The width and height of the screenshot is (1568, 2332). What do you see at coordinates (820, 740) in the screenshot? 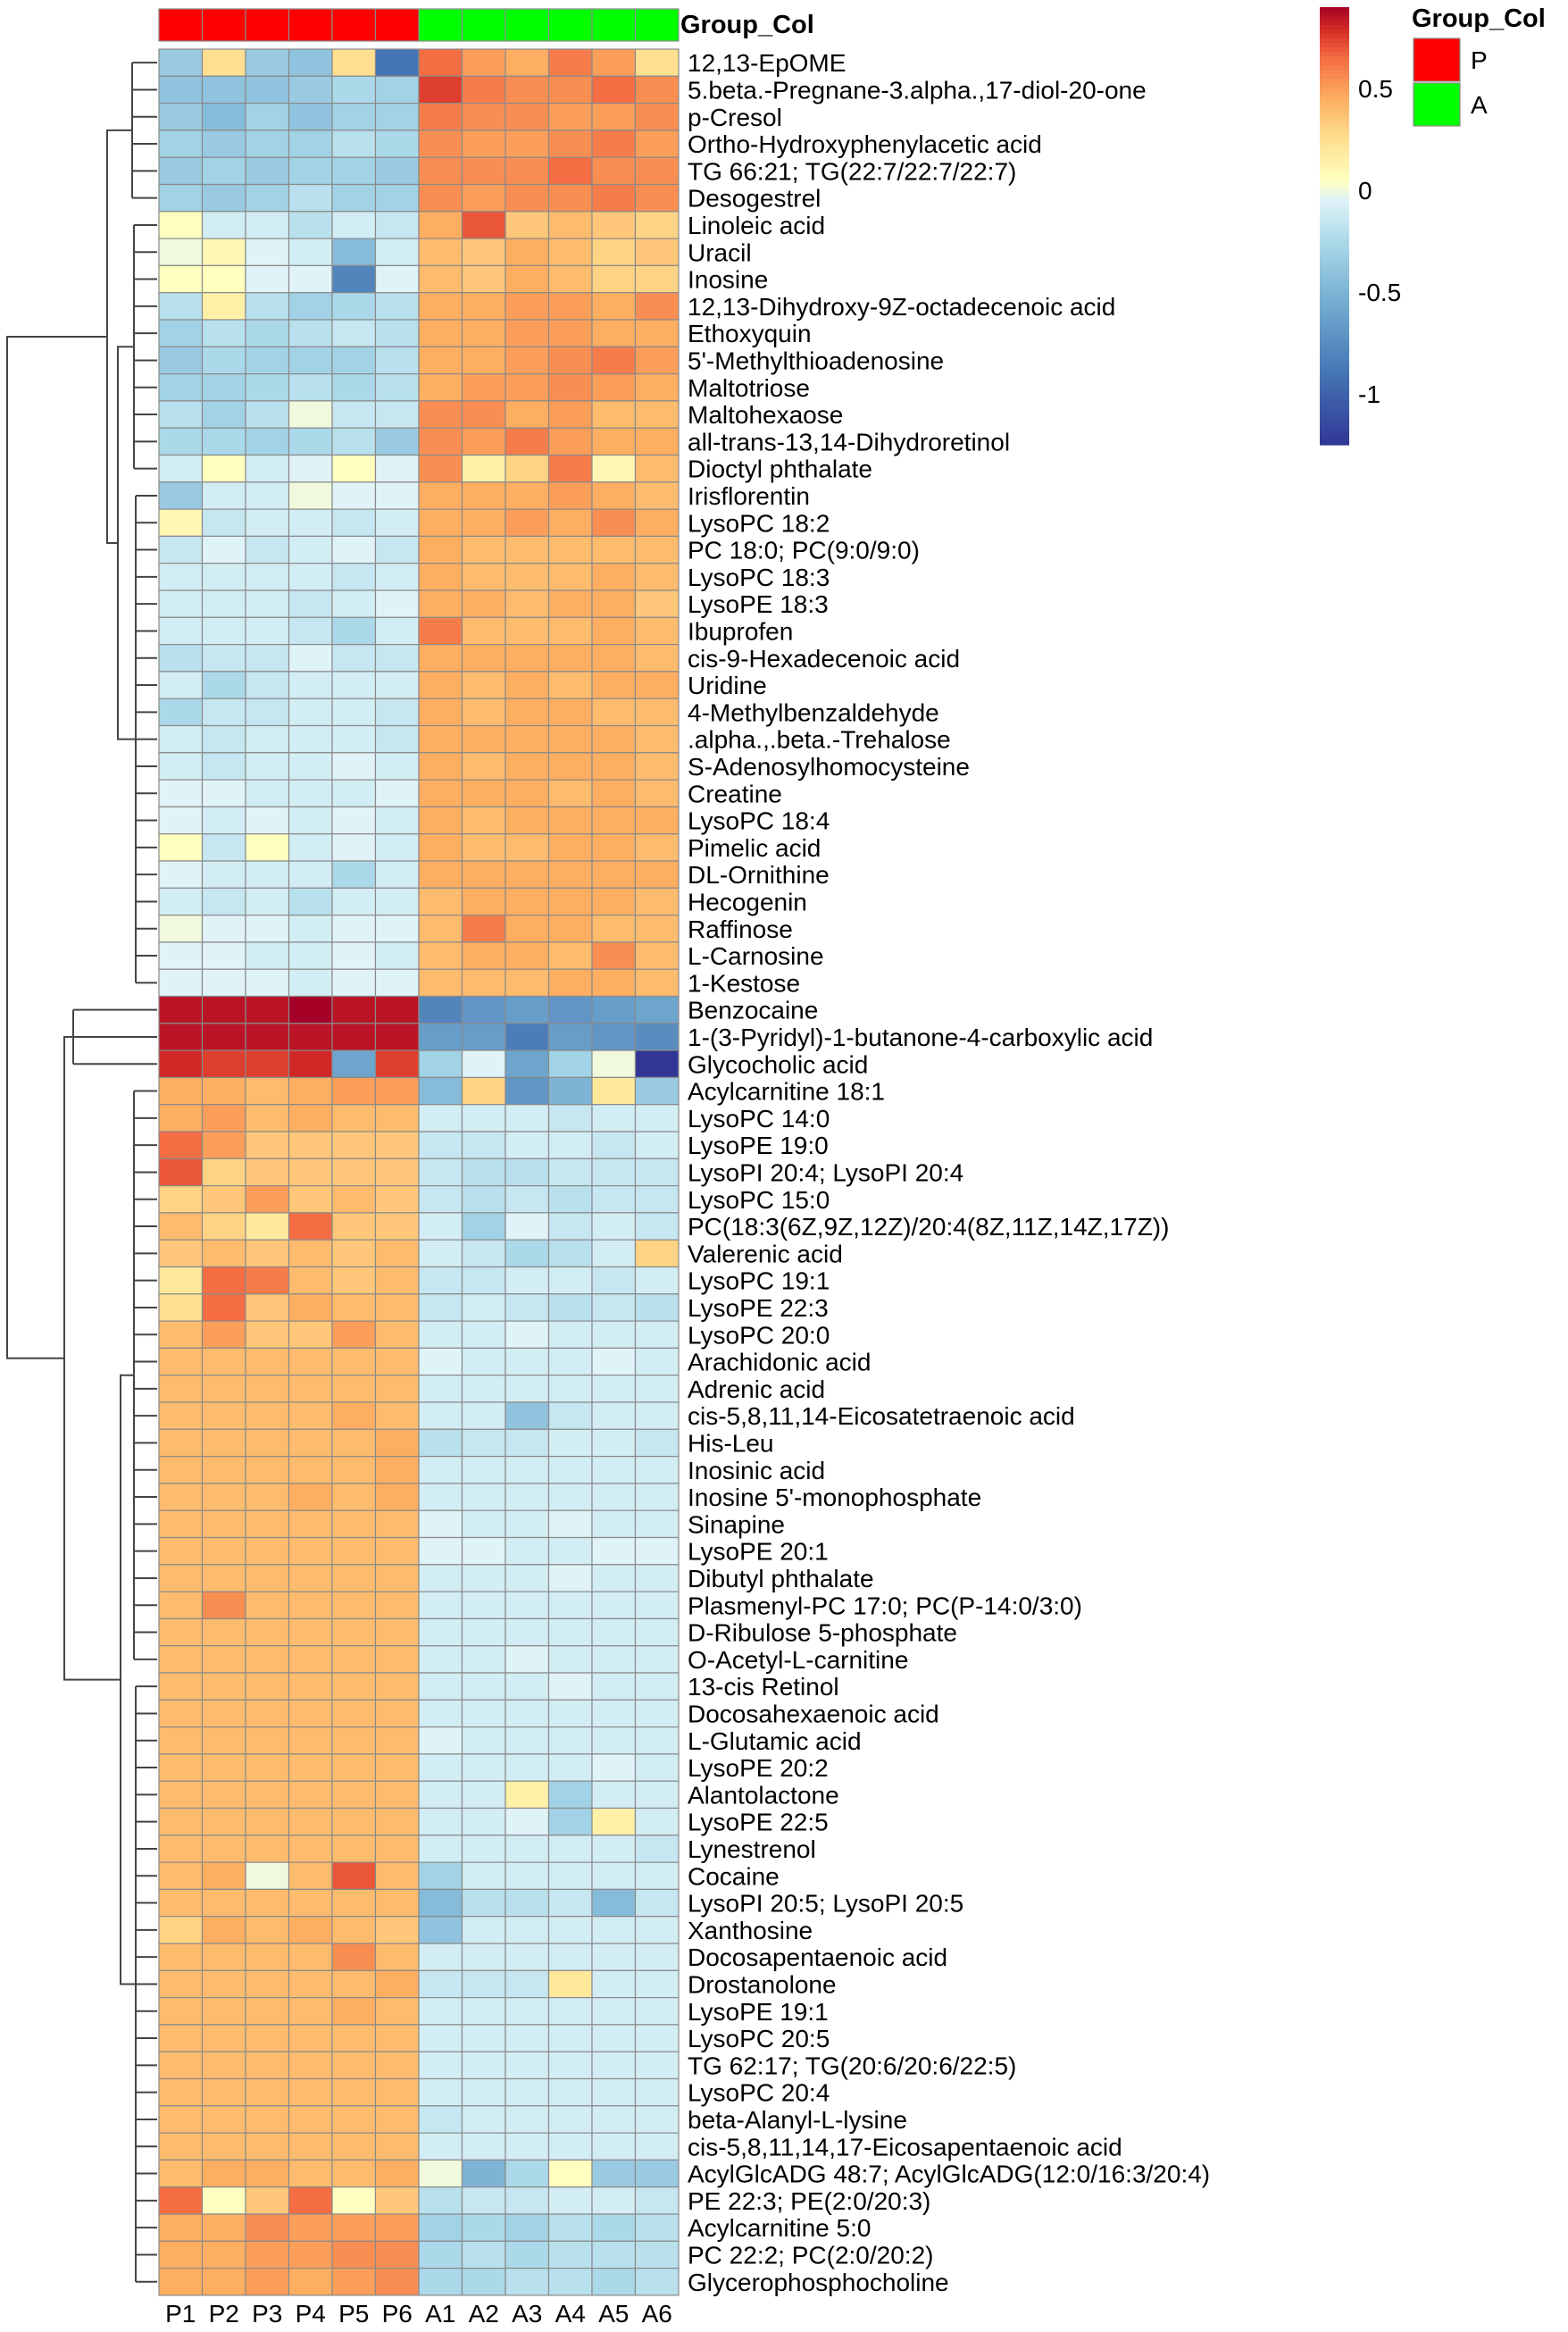
I see `row-label: .alpha.,.beta.-Trehalose` at bounding box center [820, 740].